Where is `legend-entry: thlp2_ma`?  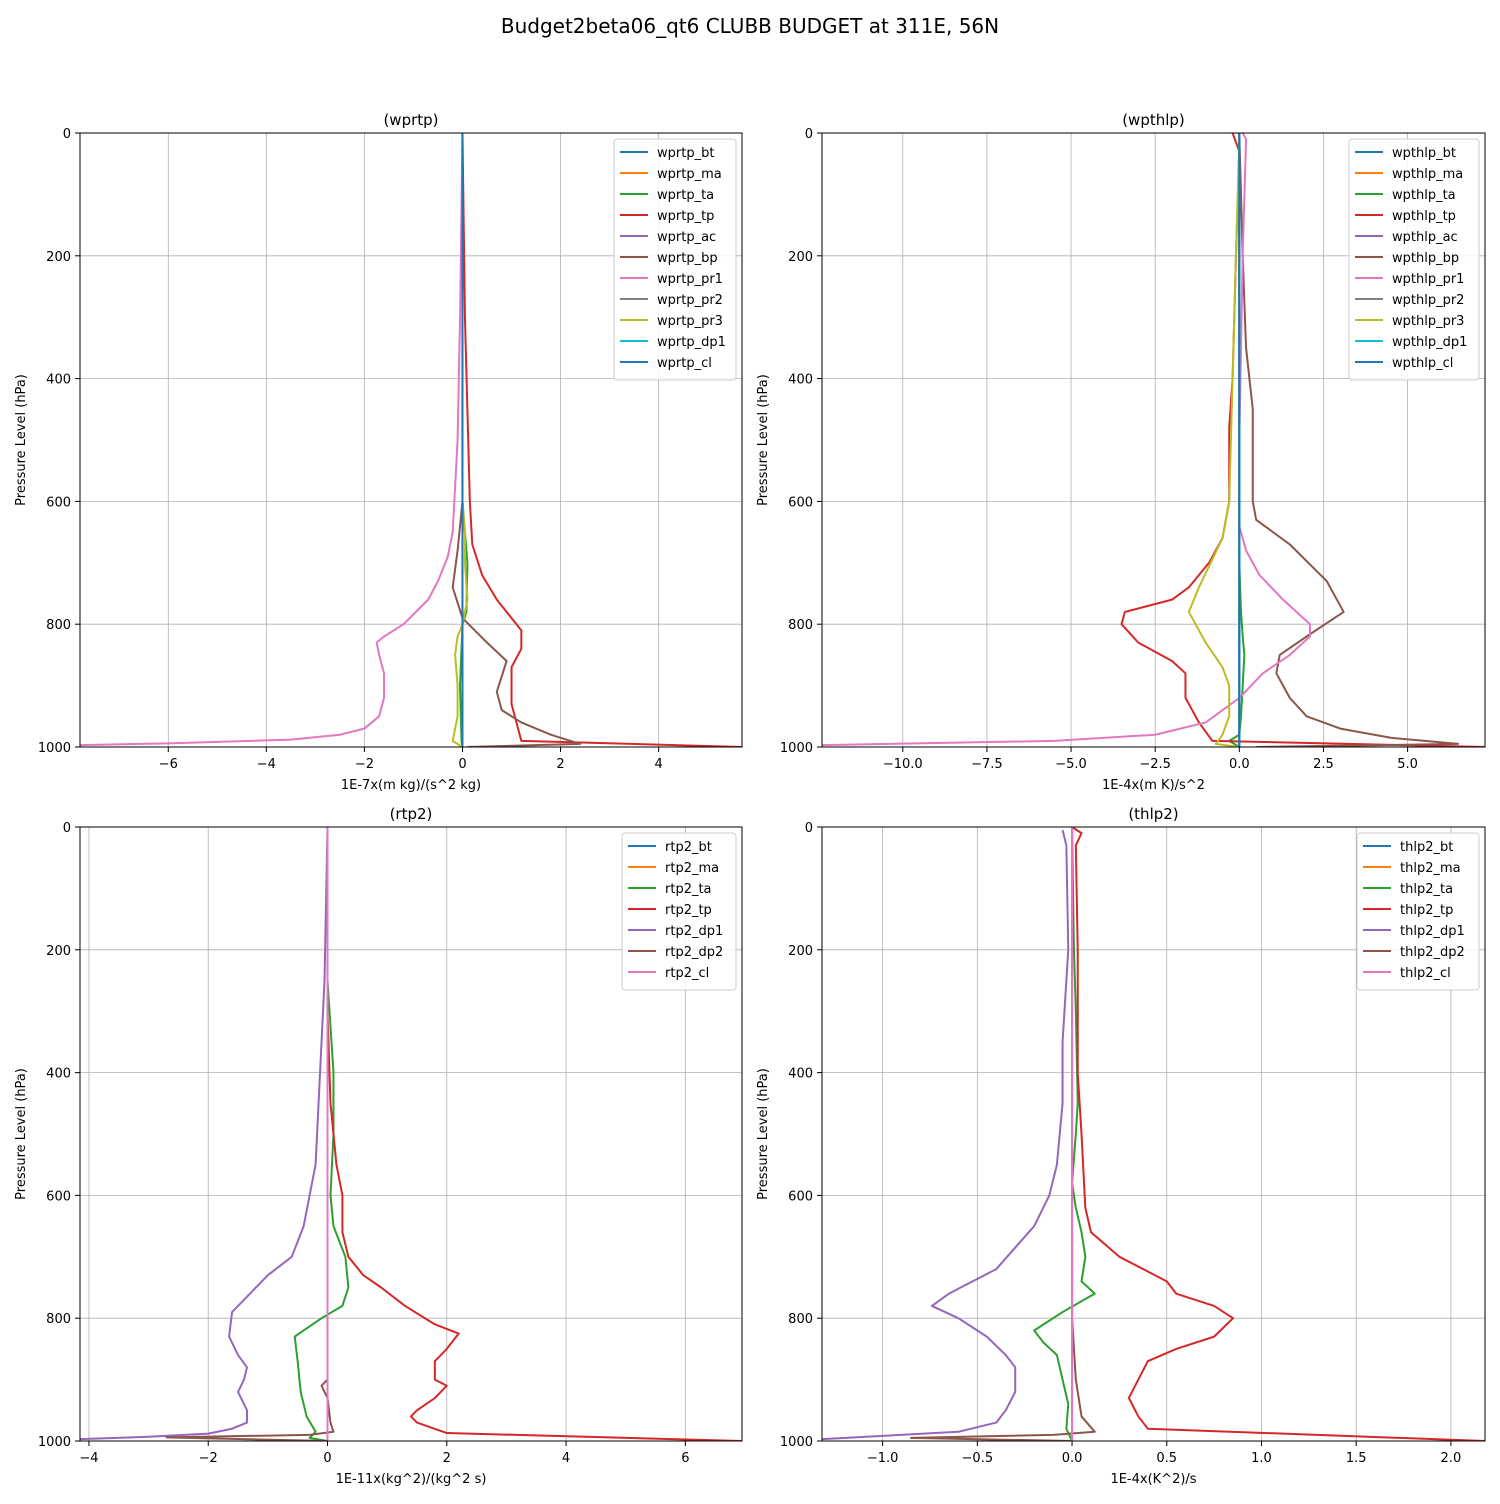 legend-entry: thlp2_ma is located at coordinates (1430, 868).